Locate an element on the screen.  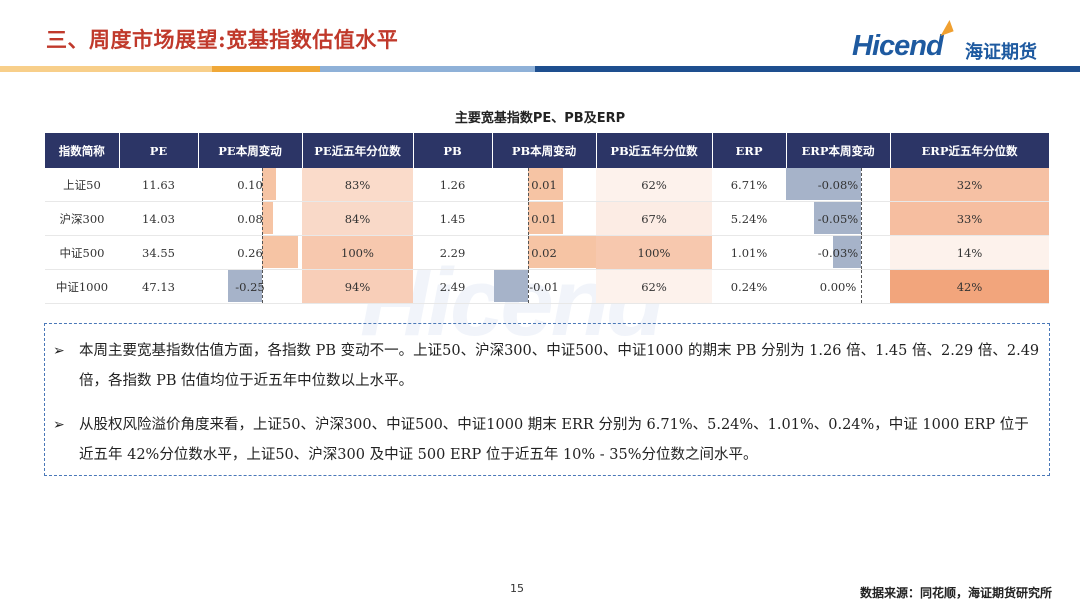
erp-cell: 1.01% is located at coordinates (749, 252).